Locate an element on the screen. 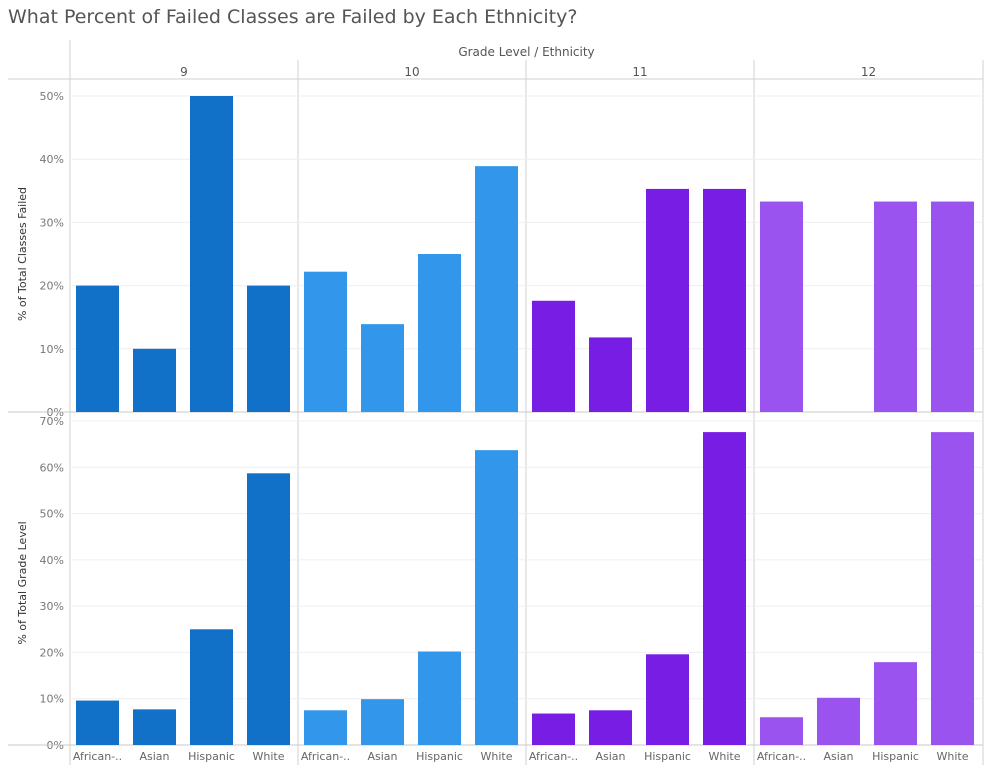  grade-header: 10 is located at coordinates (411, 72).